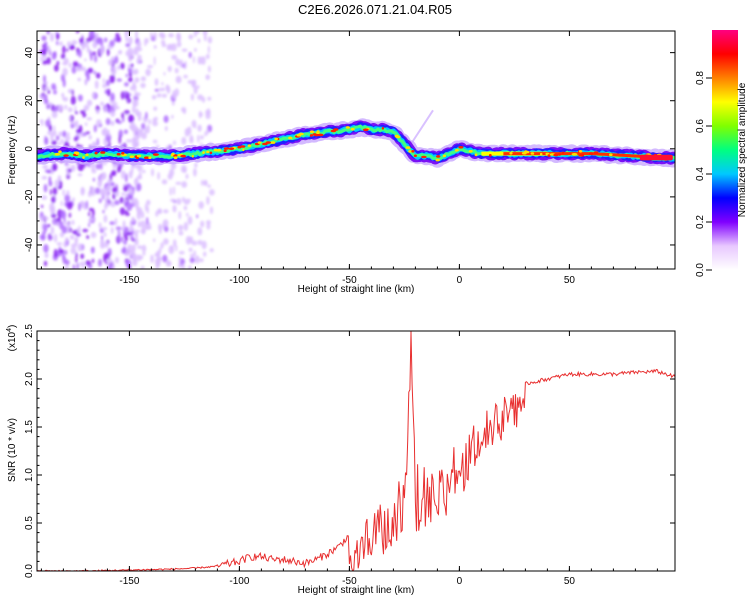 The width and height of the screenshot is (750, 600). Describe the element at coordinates (700, 222) in the screenshot. I see `colorbar-tick-label: 0.2` at that location.